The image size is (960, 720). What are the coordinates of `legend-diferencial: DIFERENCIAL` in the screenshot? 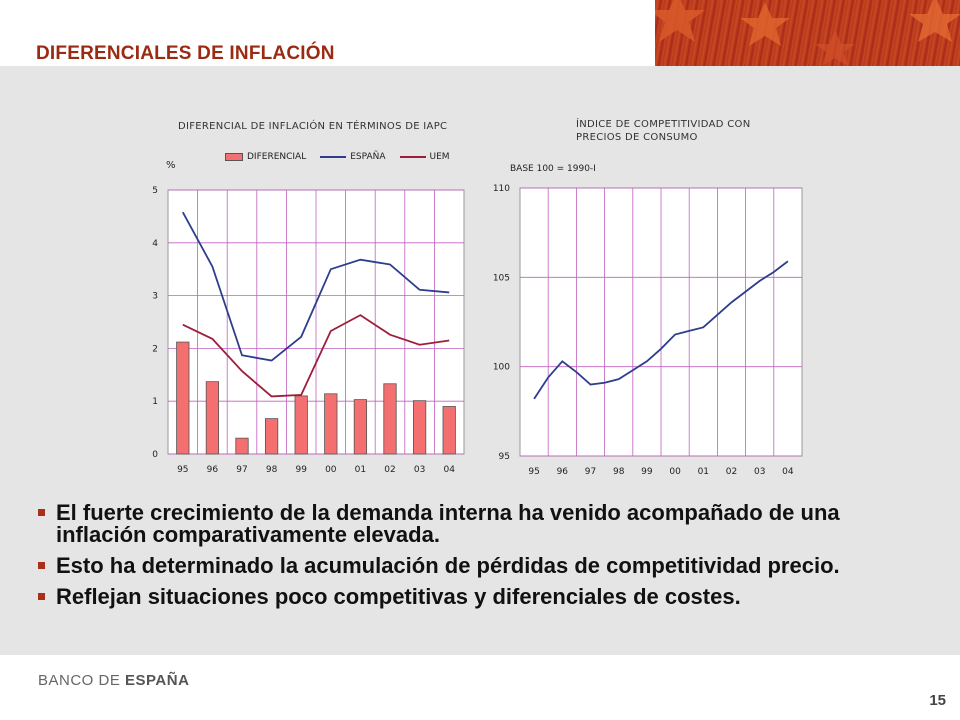 It's located at (265, 157).